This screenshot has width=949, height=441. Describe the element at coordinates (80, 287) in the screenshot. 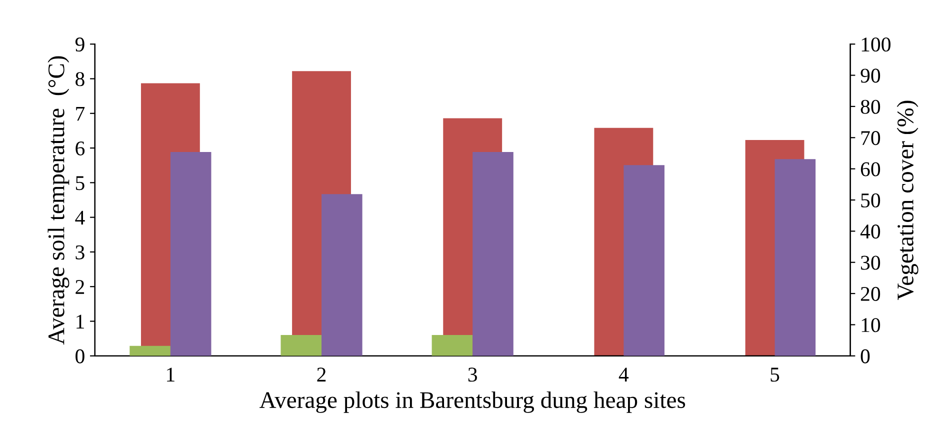

I see `y-tick-label: 2` at that location.